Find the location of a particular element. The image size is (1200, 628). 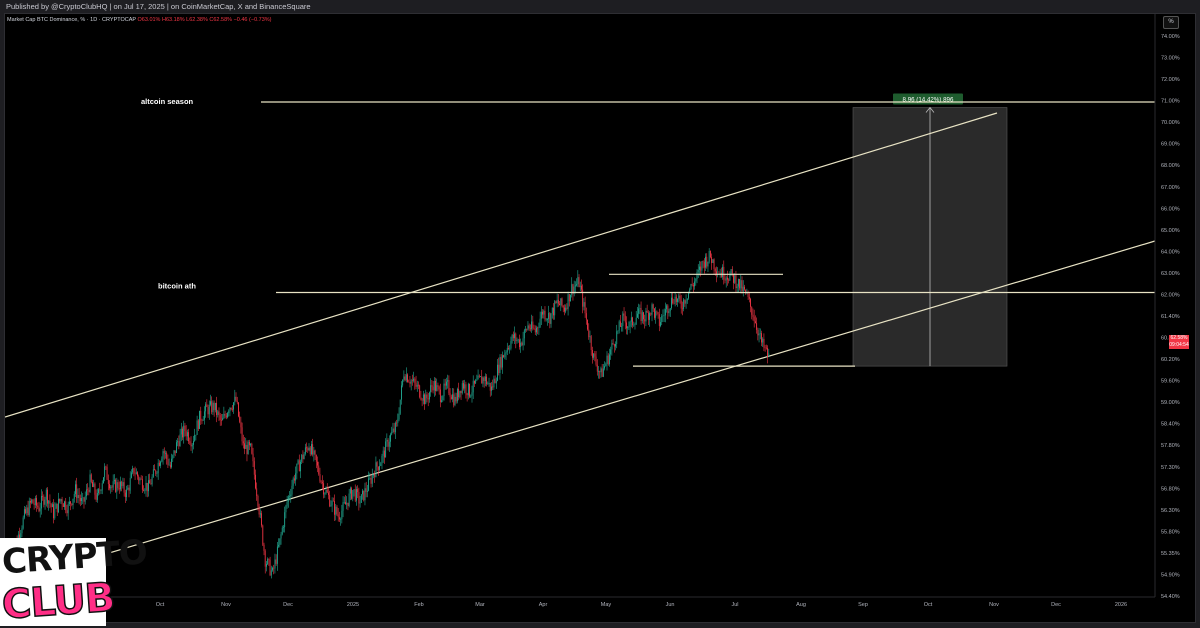

last-price-value: 62.58% is located at coordinates (1179, 338).